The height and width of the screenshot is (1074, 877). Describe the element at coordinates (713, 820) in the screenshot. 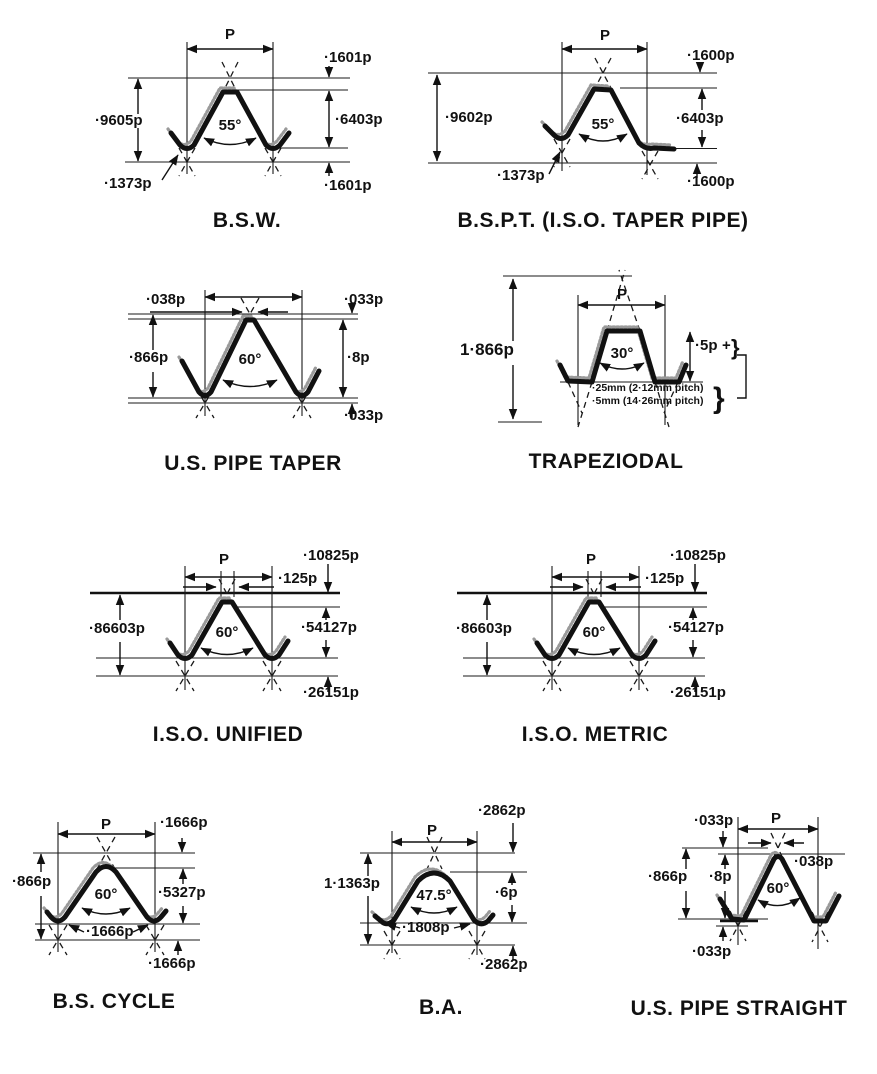

I see `us-pipe-straight-top-left-label: ·033p` at that location.